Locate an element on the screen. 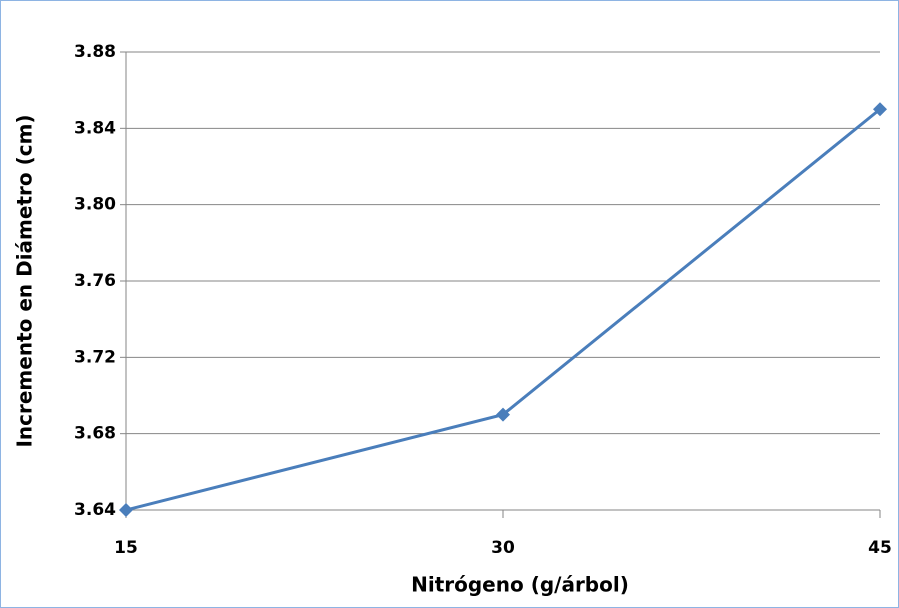 This screenshot has width=899, height=608. x-axis-title: Nitrógeno (g/árbol) is located at coordinates (520, 585).